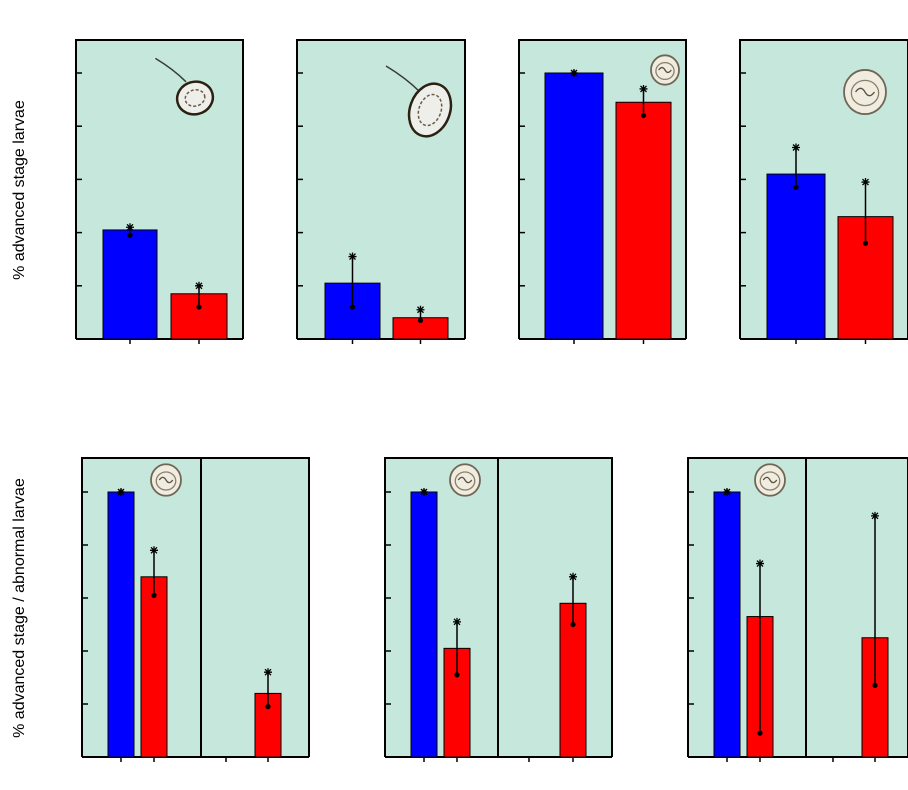 The image size is (908, 790). Describe the element at coordinates (19, 190) in the screenshot. I see `top-y-axis-label: % advanced stage larvae` at that location.